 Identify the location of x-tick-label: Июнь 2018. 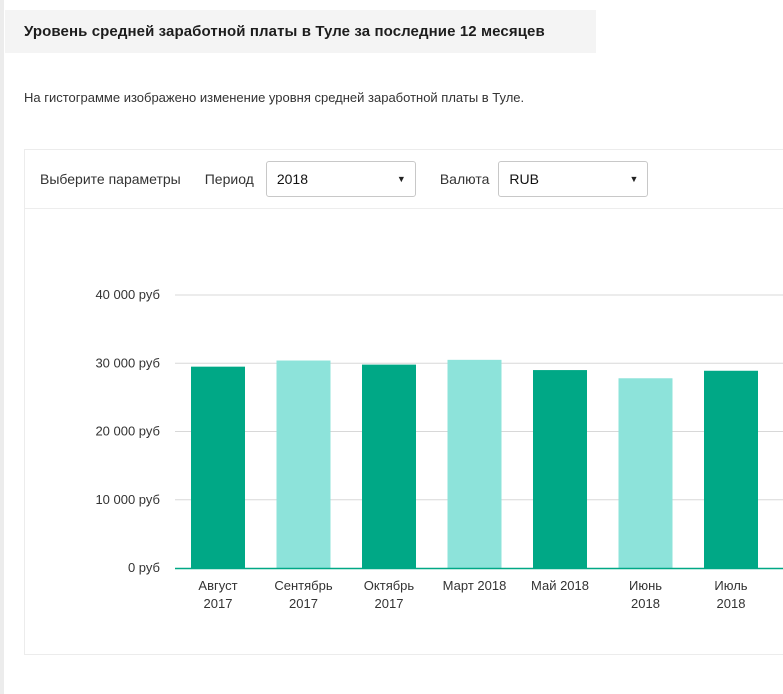
(645, 594).